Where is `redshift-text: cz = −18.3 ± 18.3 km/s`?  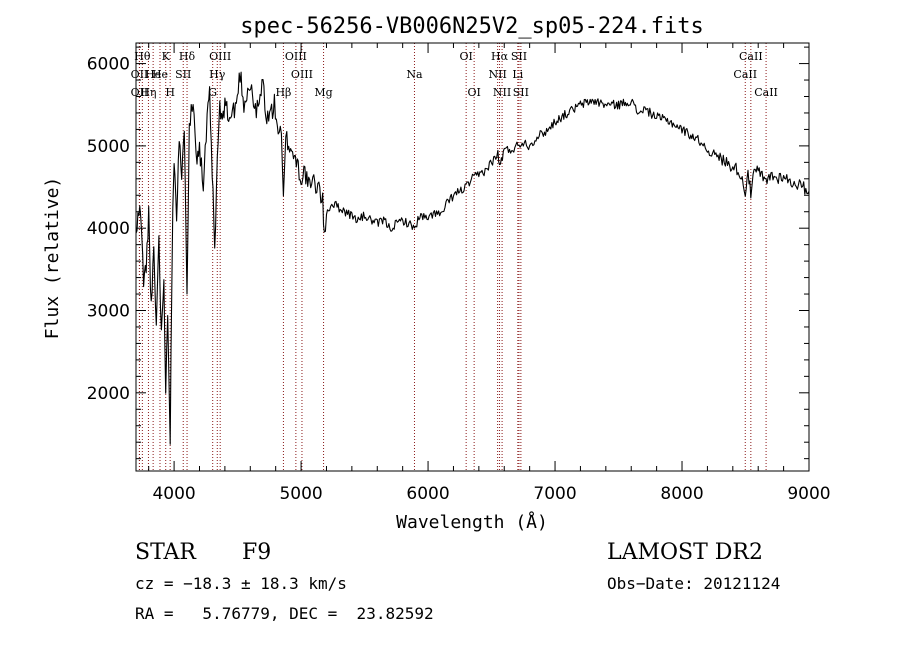 redshift-text: cz = −18.3 ± 18.3 km/s is located at coordinates (241, 583).